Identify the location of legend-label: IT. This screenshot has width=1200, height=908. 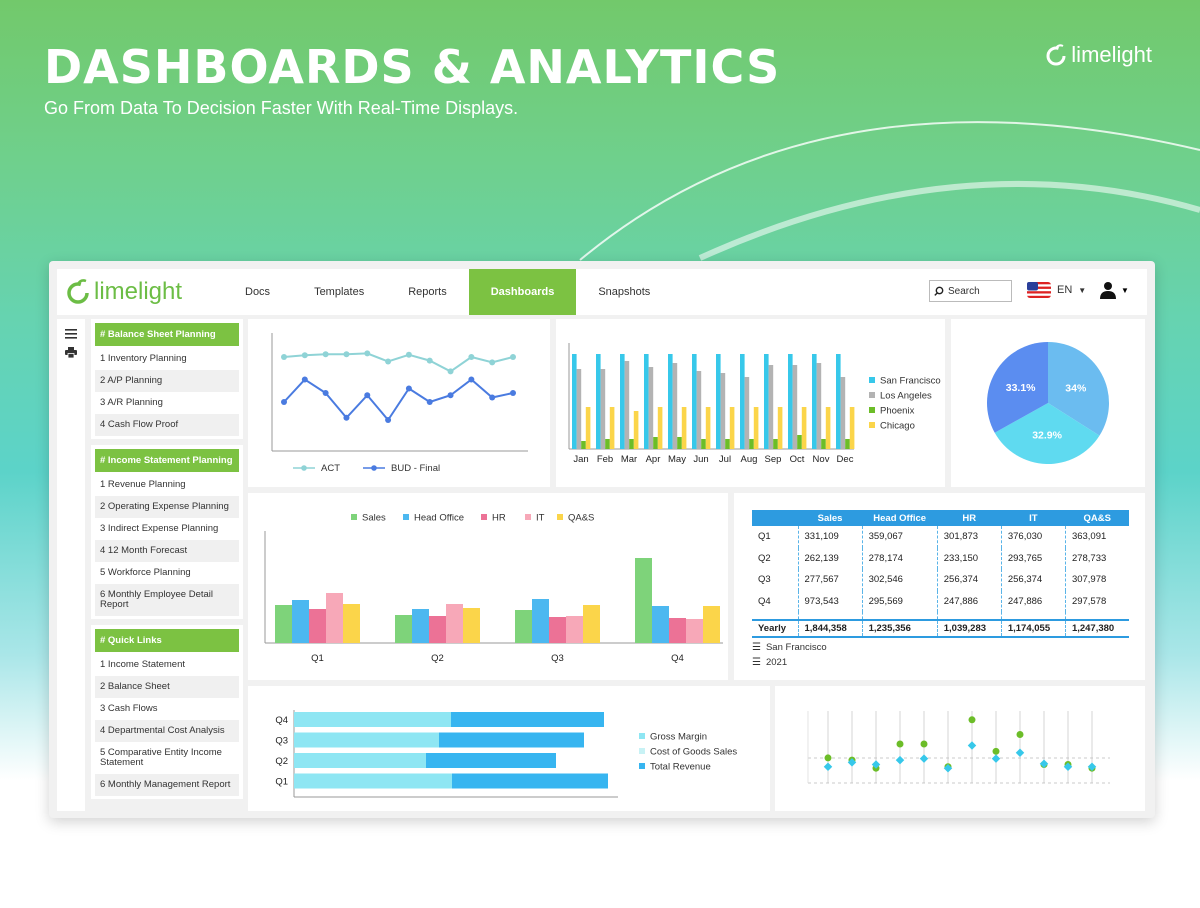
(540, 518).